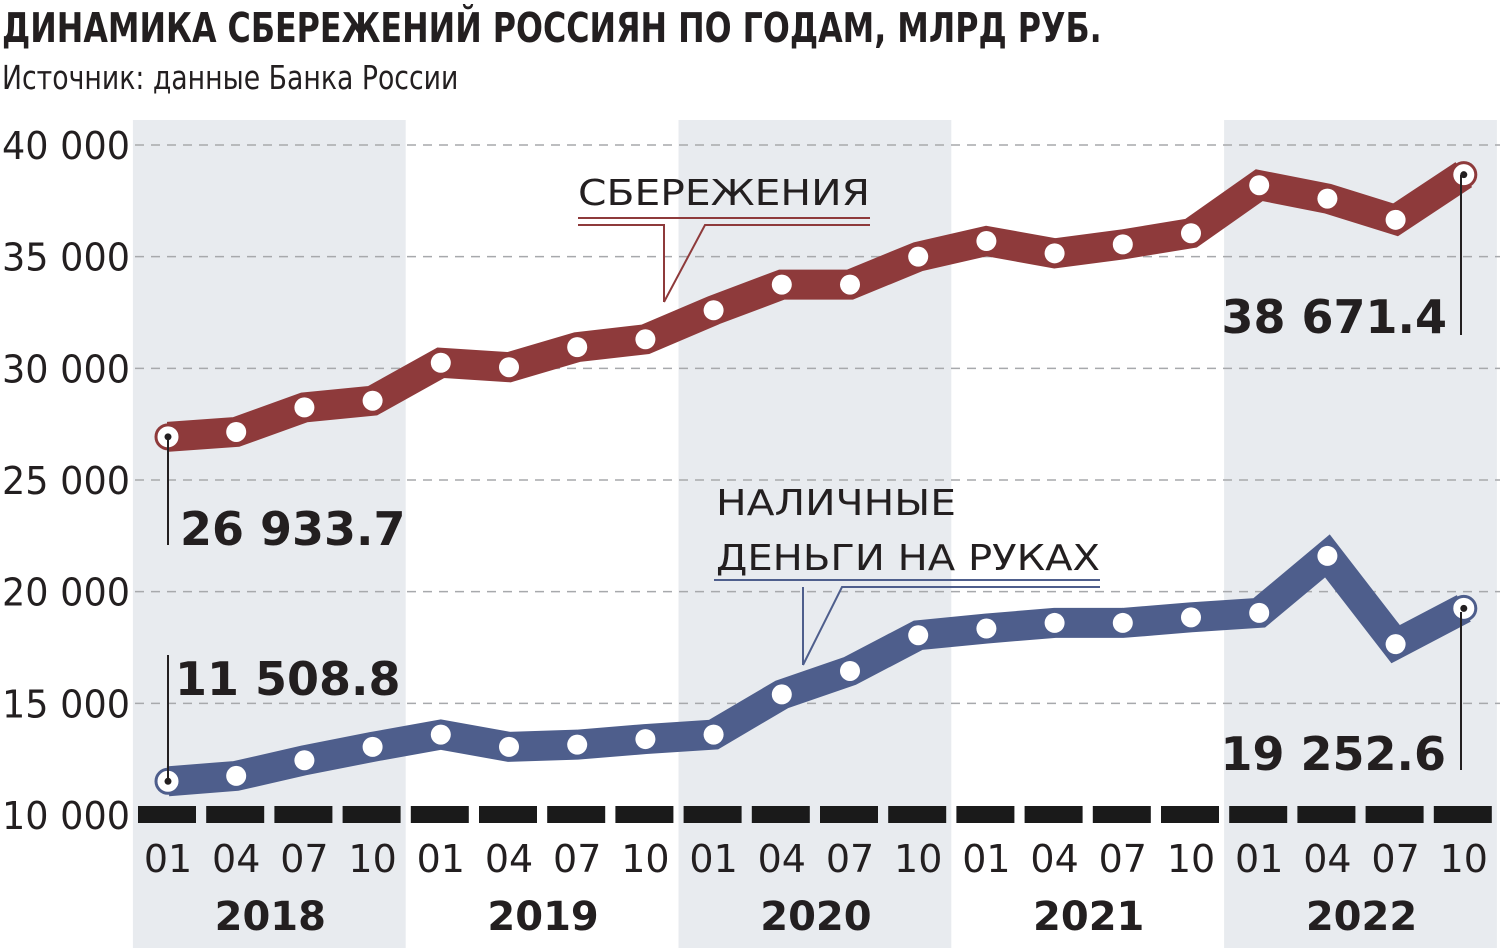  I want to click on chart-subtitle: Источник: данные Банка России, so click(230, 77).